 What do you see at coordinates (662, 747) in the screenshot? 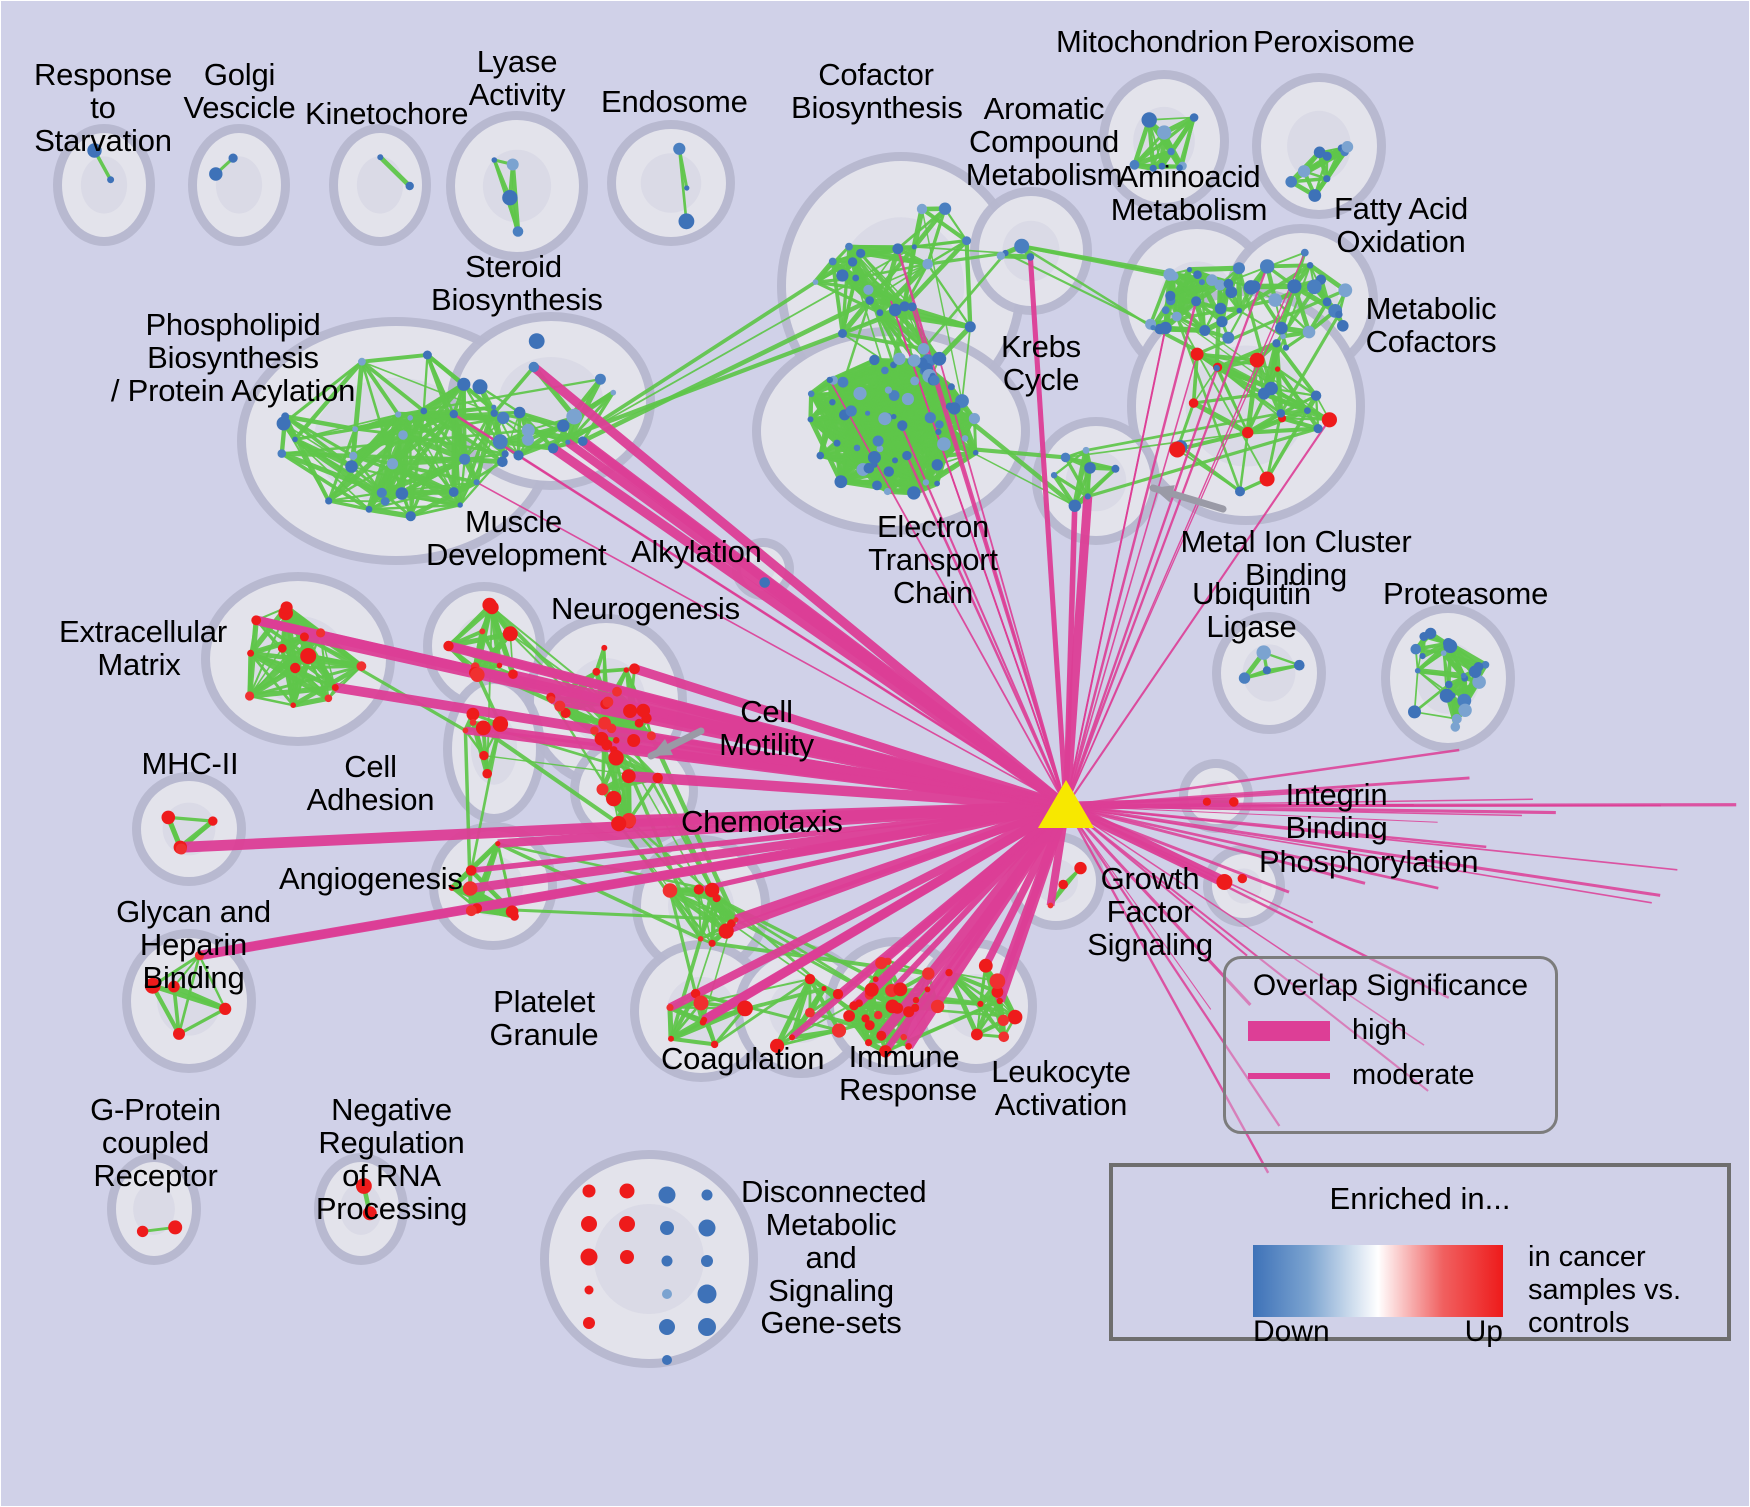
I see `arrow-head` at bounding box center [662, 747].